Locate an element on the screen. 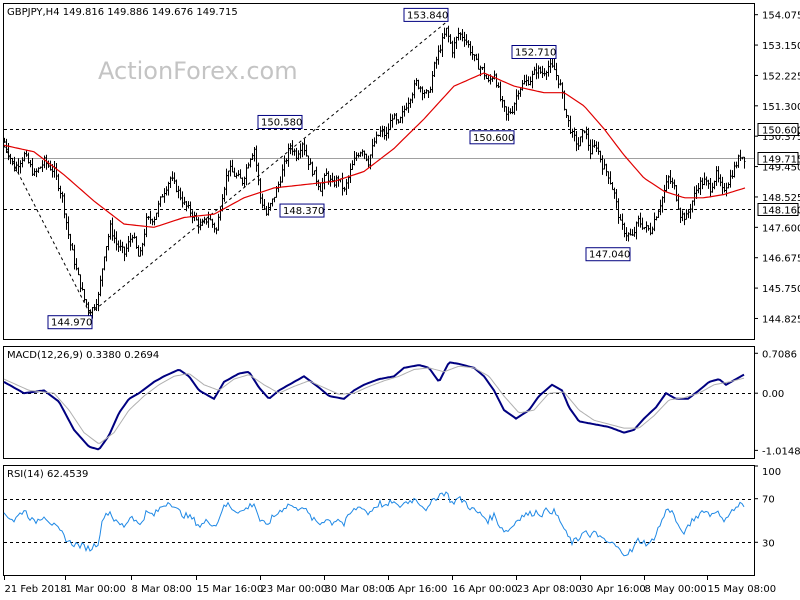 This screenshot has height=600, width=800. x-axis-label: 15 May 08:00 is located at coordinates (742, 589).